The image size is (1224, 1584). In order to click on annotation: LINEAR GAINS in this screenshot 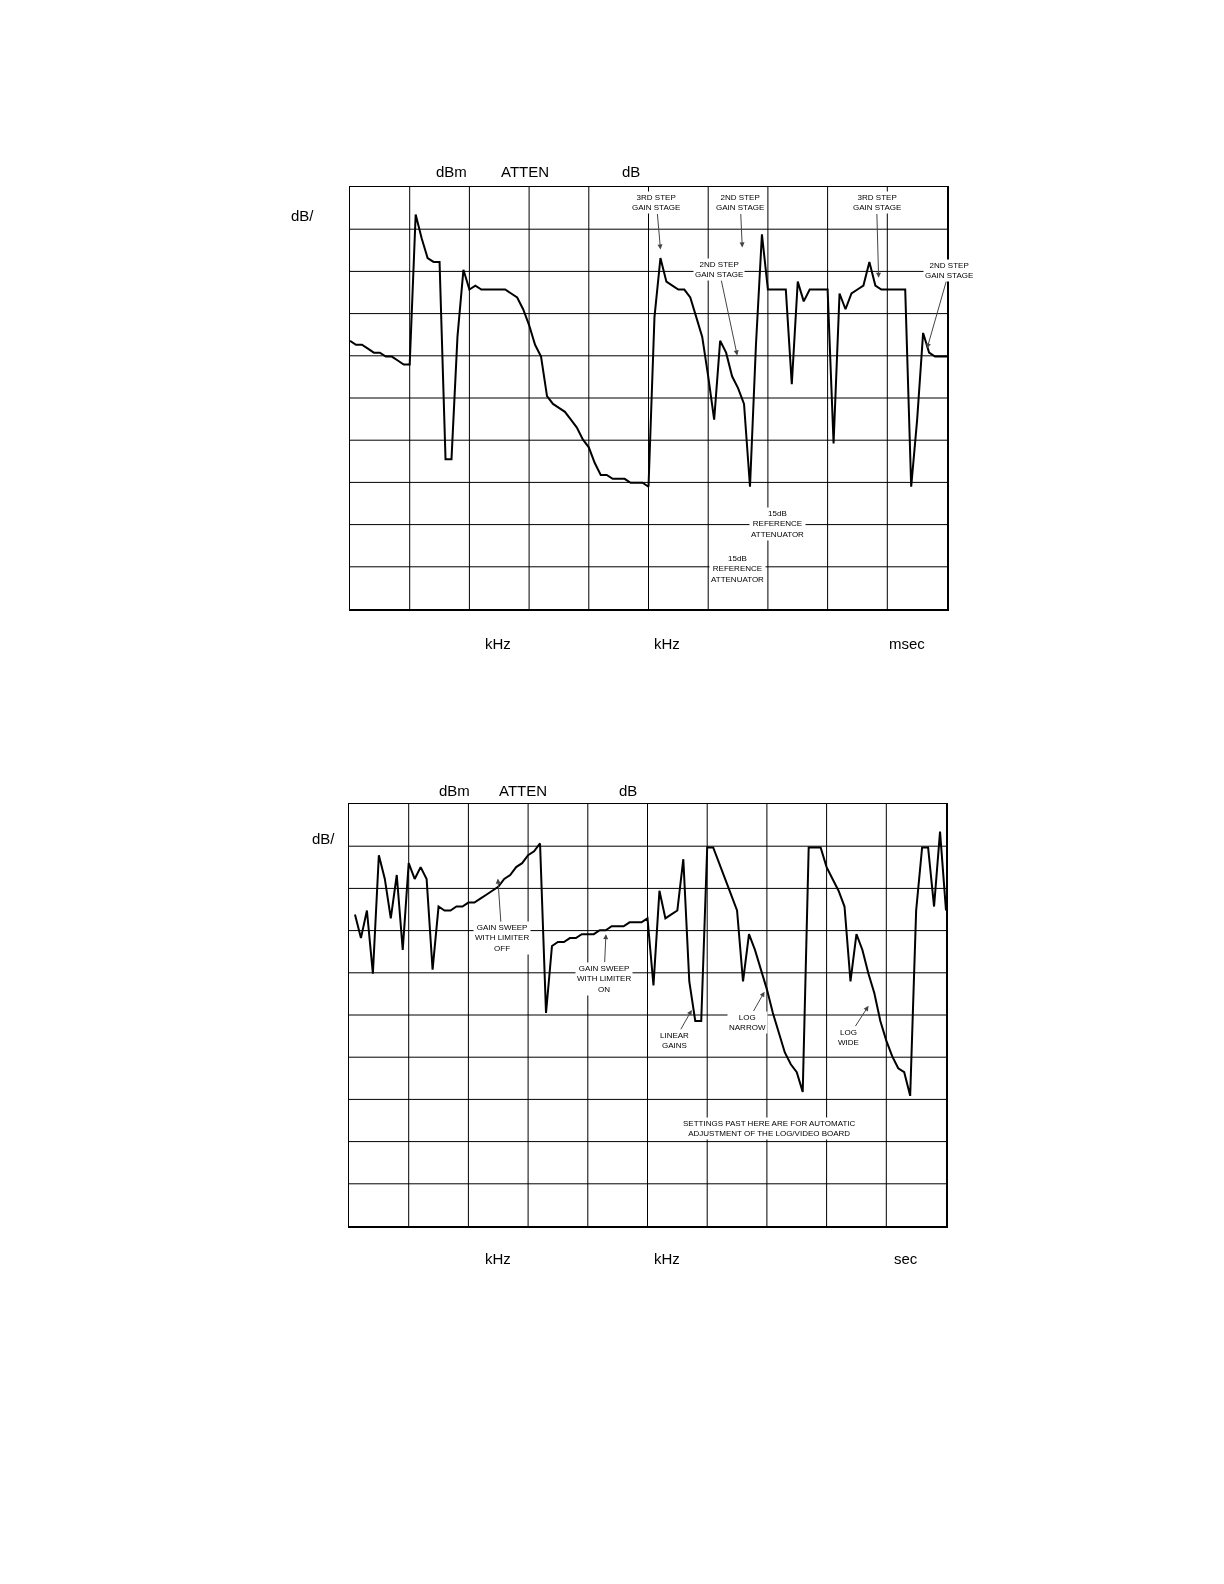, I will do `click(675, 1041)`.